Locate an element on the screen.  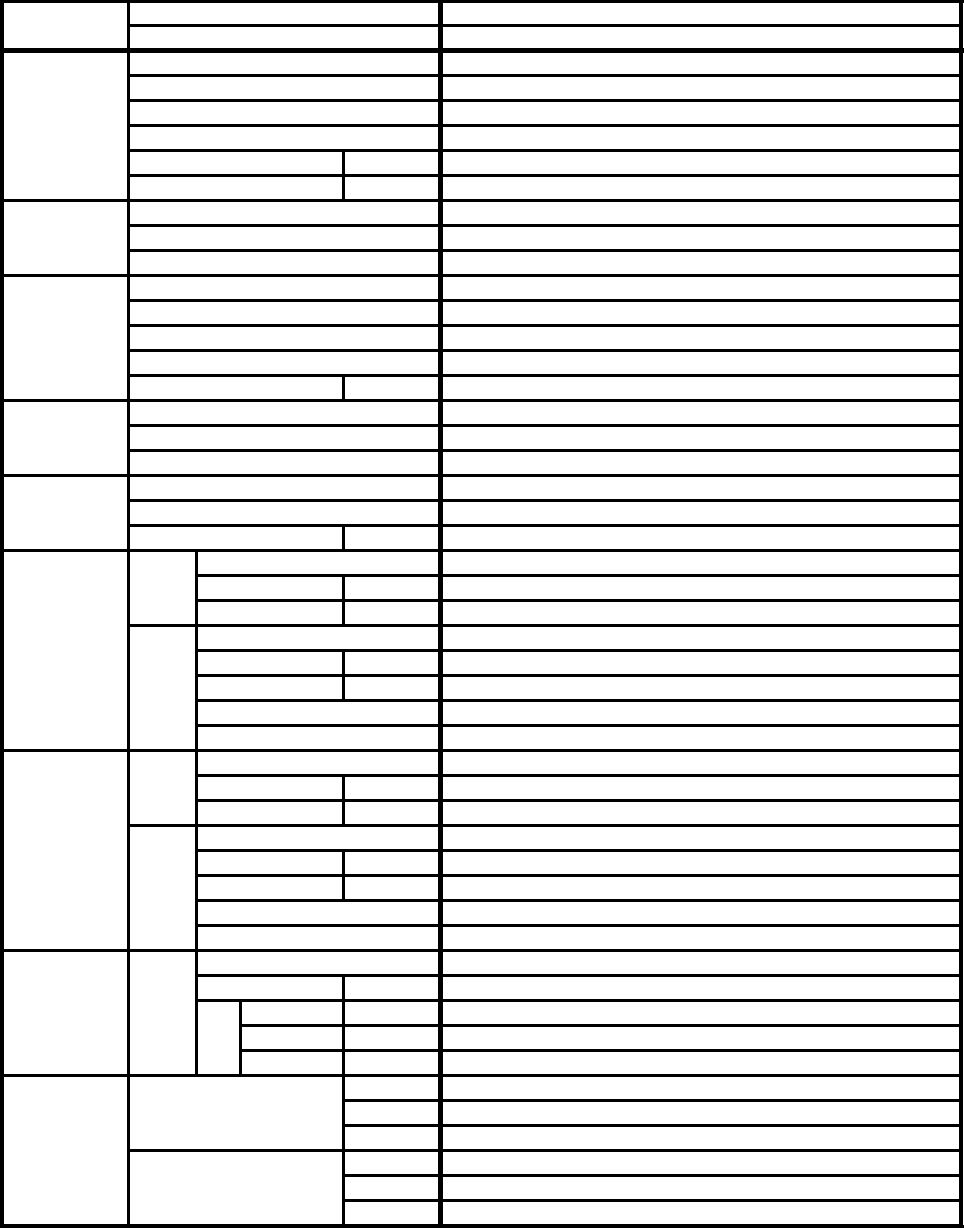
table-border-top is located at coordinates (482, 1).